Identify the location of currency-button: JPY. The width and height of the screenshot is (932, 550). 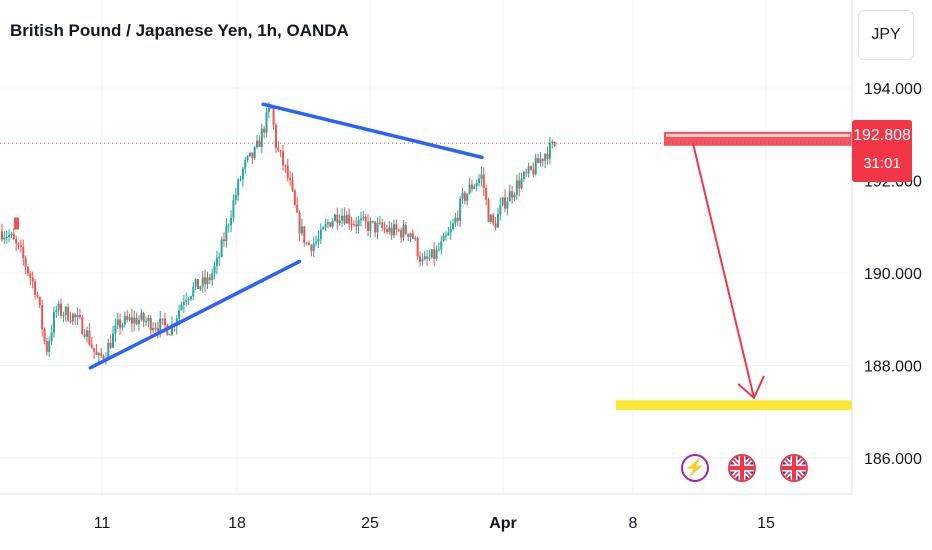
(886, 35).